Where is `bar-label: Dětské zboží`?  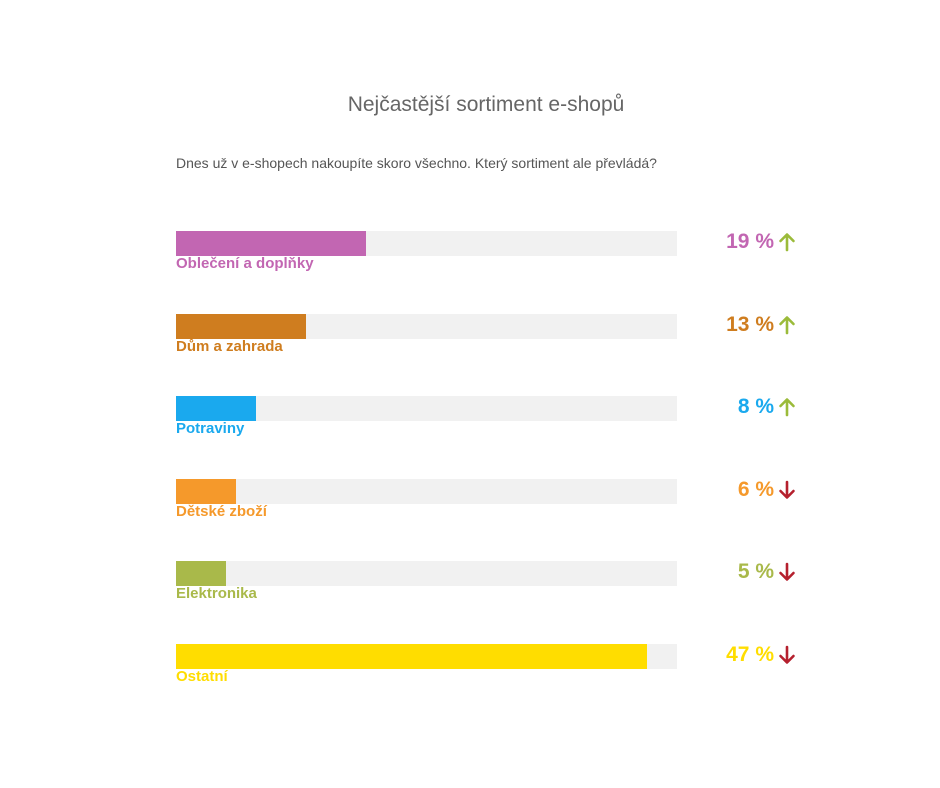 bar-label: Dětské zboží is located at coordinates (221, 511).